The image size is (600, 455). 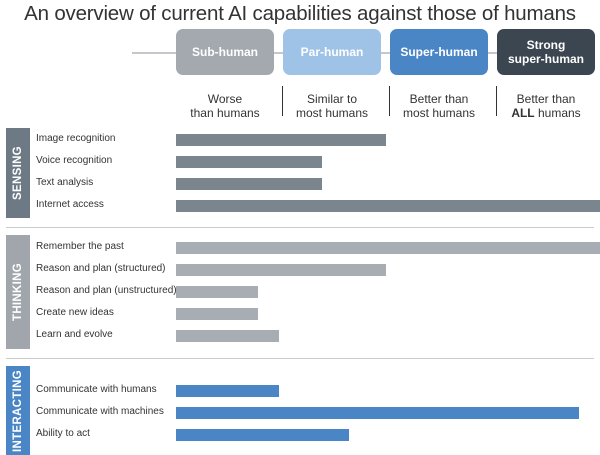 What do you see at coordinates (106, 290) in the screenshot?
I see `bar-label: Reason and plan (unstructured)` at bounding box center [106, 290].